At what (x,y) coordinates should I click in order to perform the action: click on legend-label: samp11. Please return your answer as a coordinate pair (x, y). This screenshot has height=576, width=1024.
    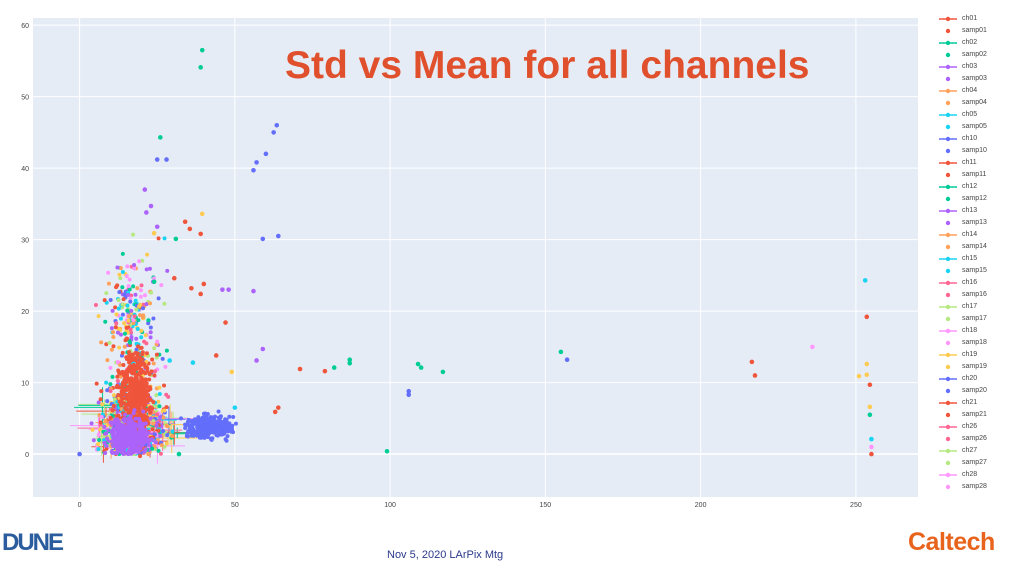
    Looking at the image, I should click on (974, 174).